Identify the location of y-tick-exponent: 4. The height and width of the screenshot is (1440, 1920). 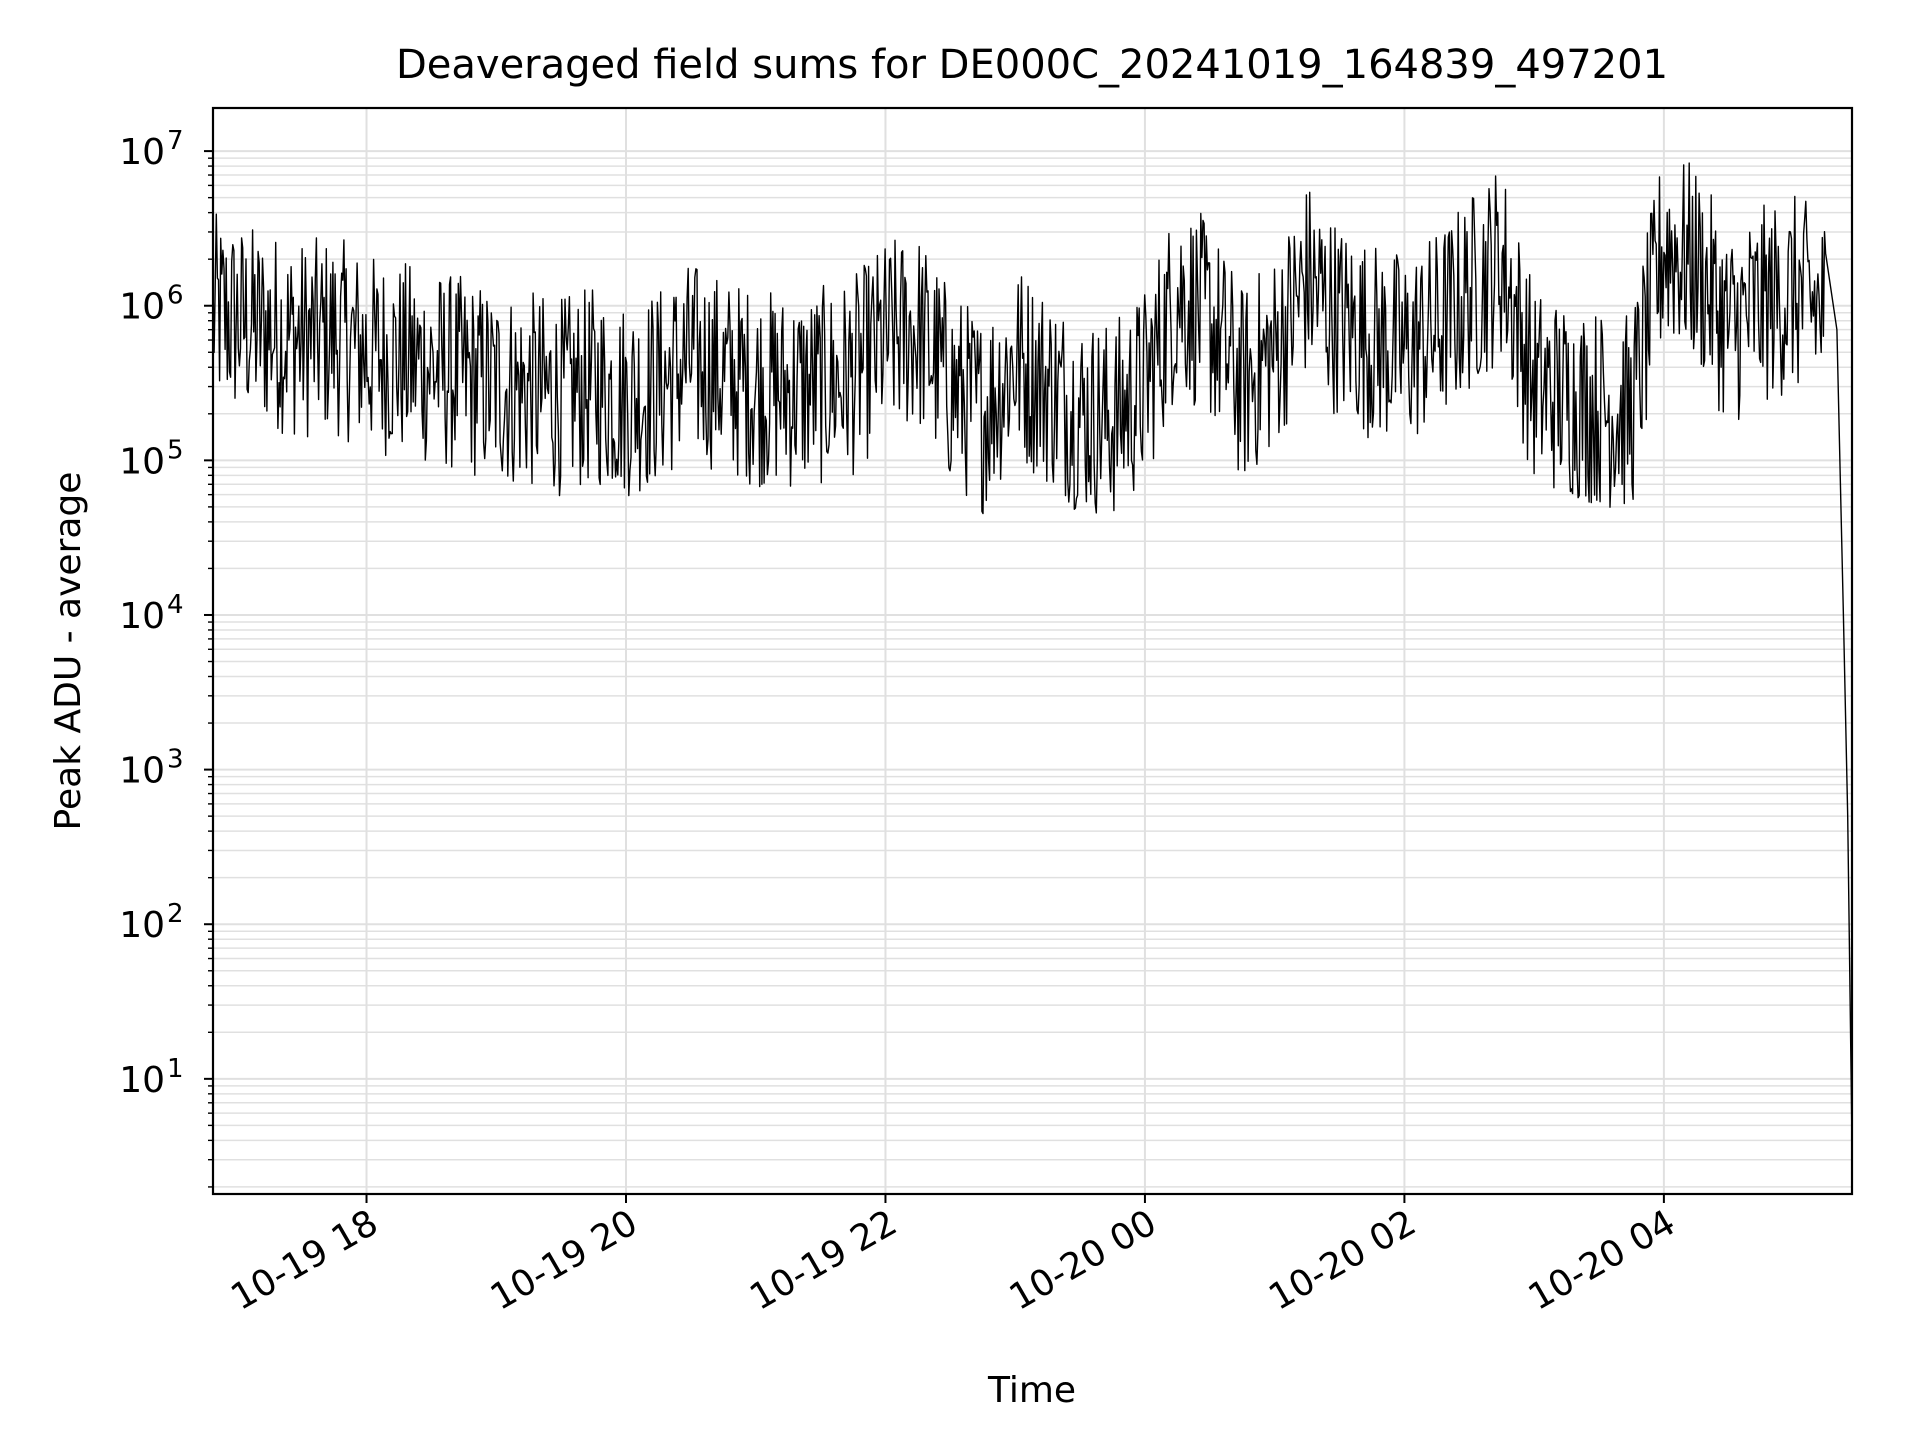
(175, 605).